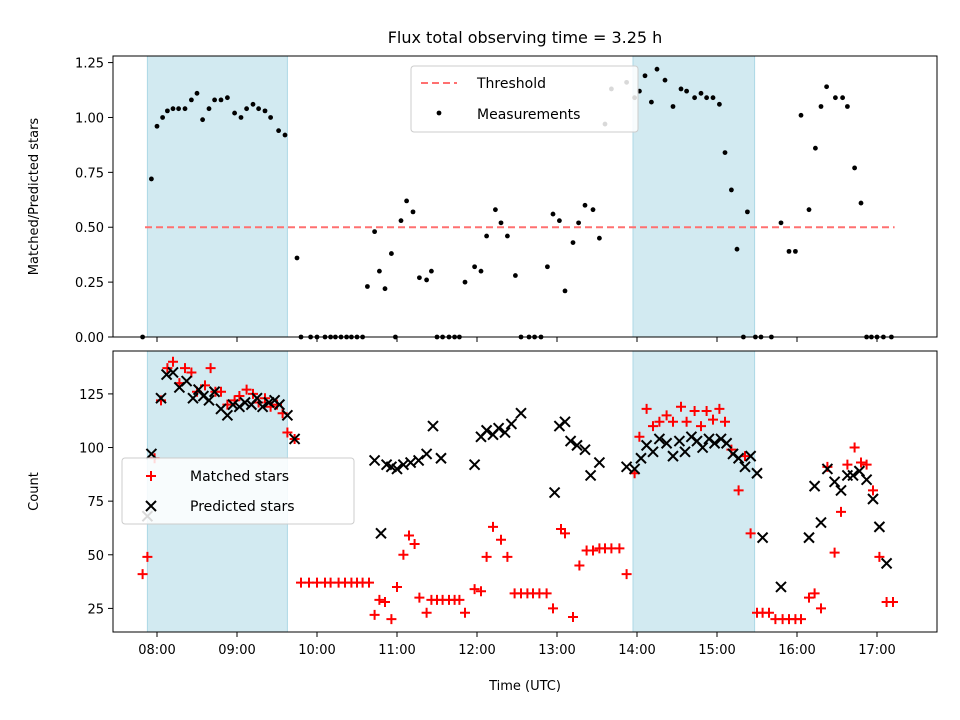  I want to click on top-y-tick-label-5: 1.25, so click(89, 64).